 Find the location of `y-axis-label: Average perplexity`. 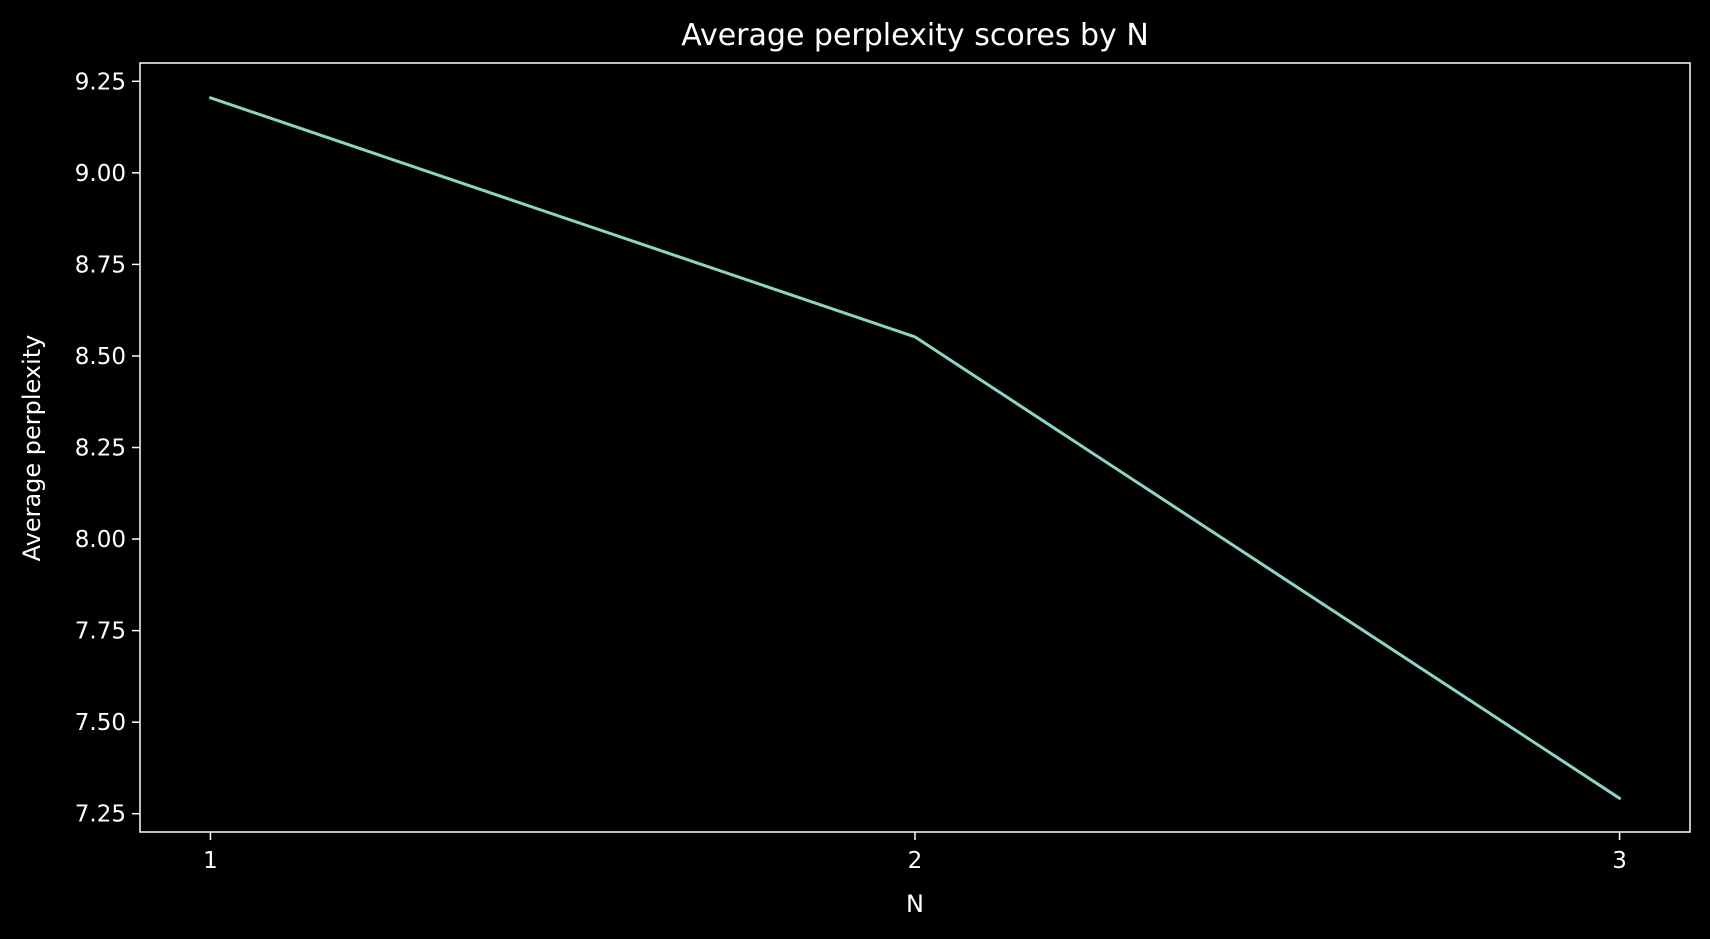

y-axis-label: Average perplexity is located at coordinates (32, 448).